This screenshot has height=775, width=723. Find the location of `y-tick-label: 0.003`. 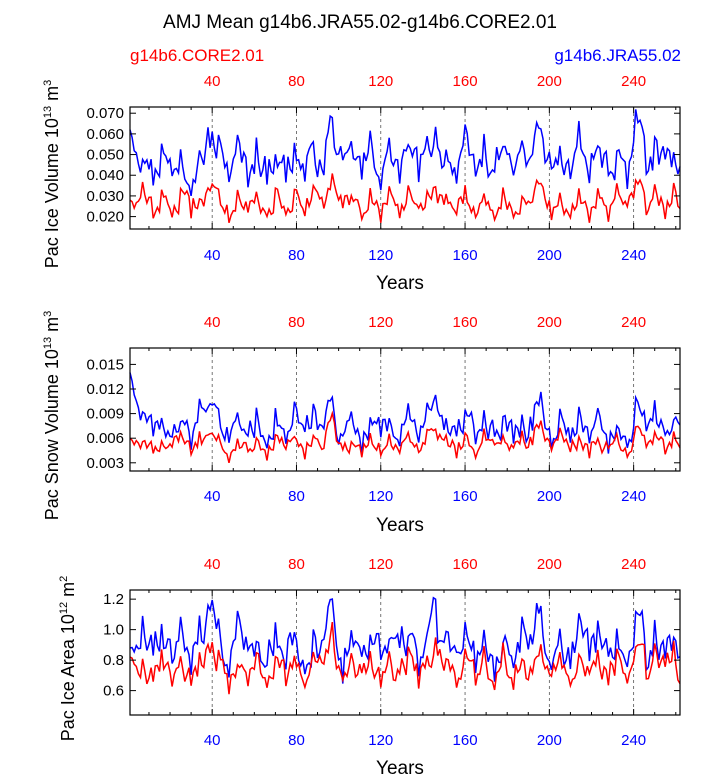

y-tick-label: 0.003 is located at coordinates (105, 463).